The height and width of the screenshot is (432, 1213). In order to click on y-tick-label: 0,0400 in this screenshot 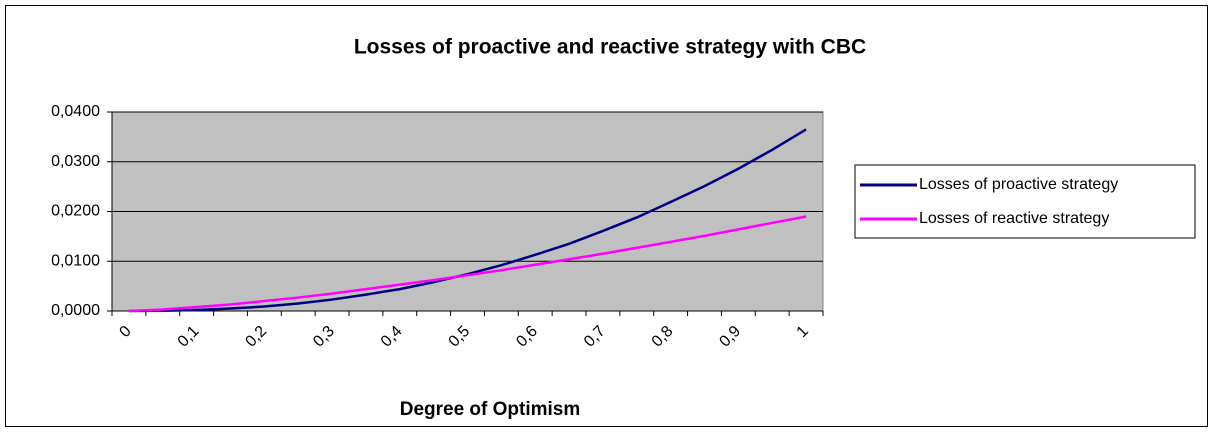, I will do `click(75, 111)`.